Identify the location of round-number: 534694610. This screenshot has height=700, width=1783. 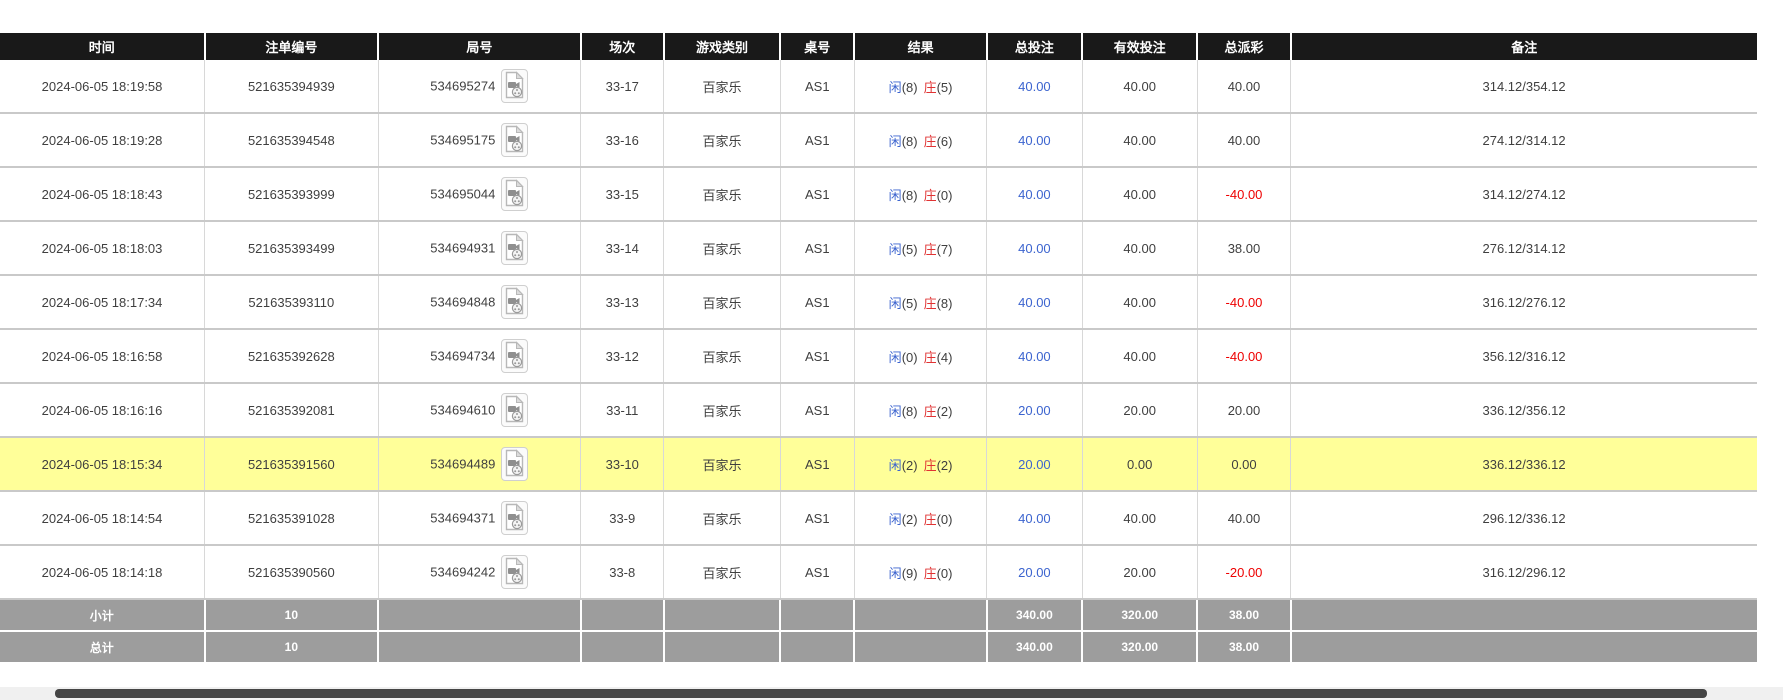
(463, 410).